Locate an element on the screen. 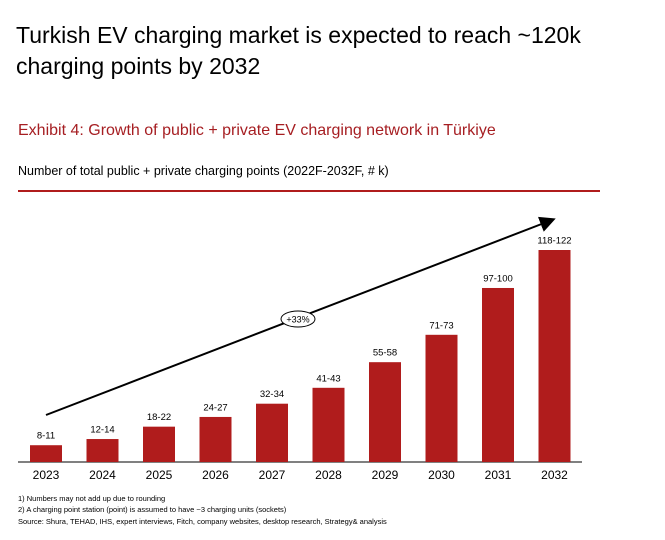  value-label: 32-34 is located at coordinates (272, 394).